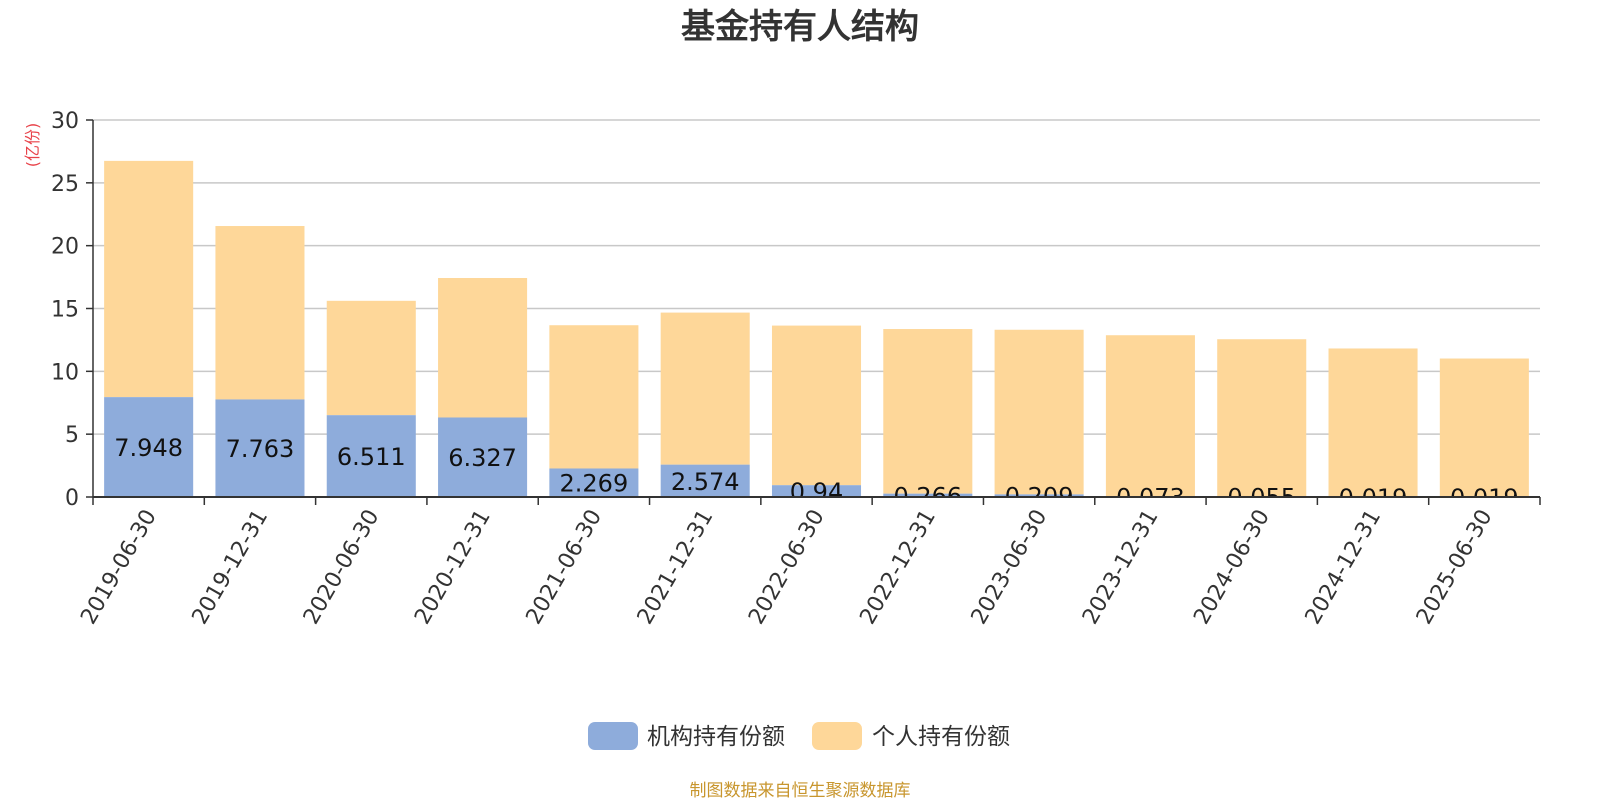 The width and height of the screenshot is (1600, 800). Describe the element at coordinates (799, 736) in the screenshot. I see `legend: 机构持有份额 个人持有份额` at that location.